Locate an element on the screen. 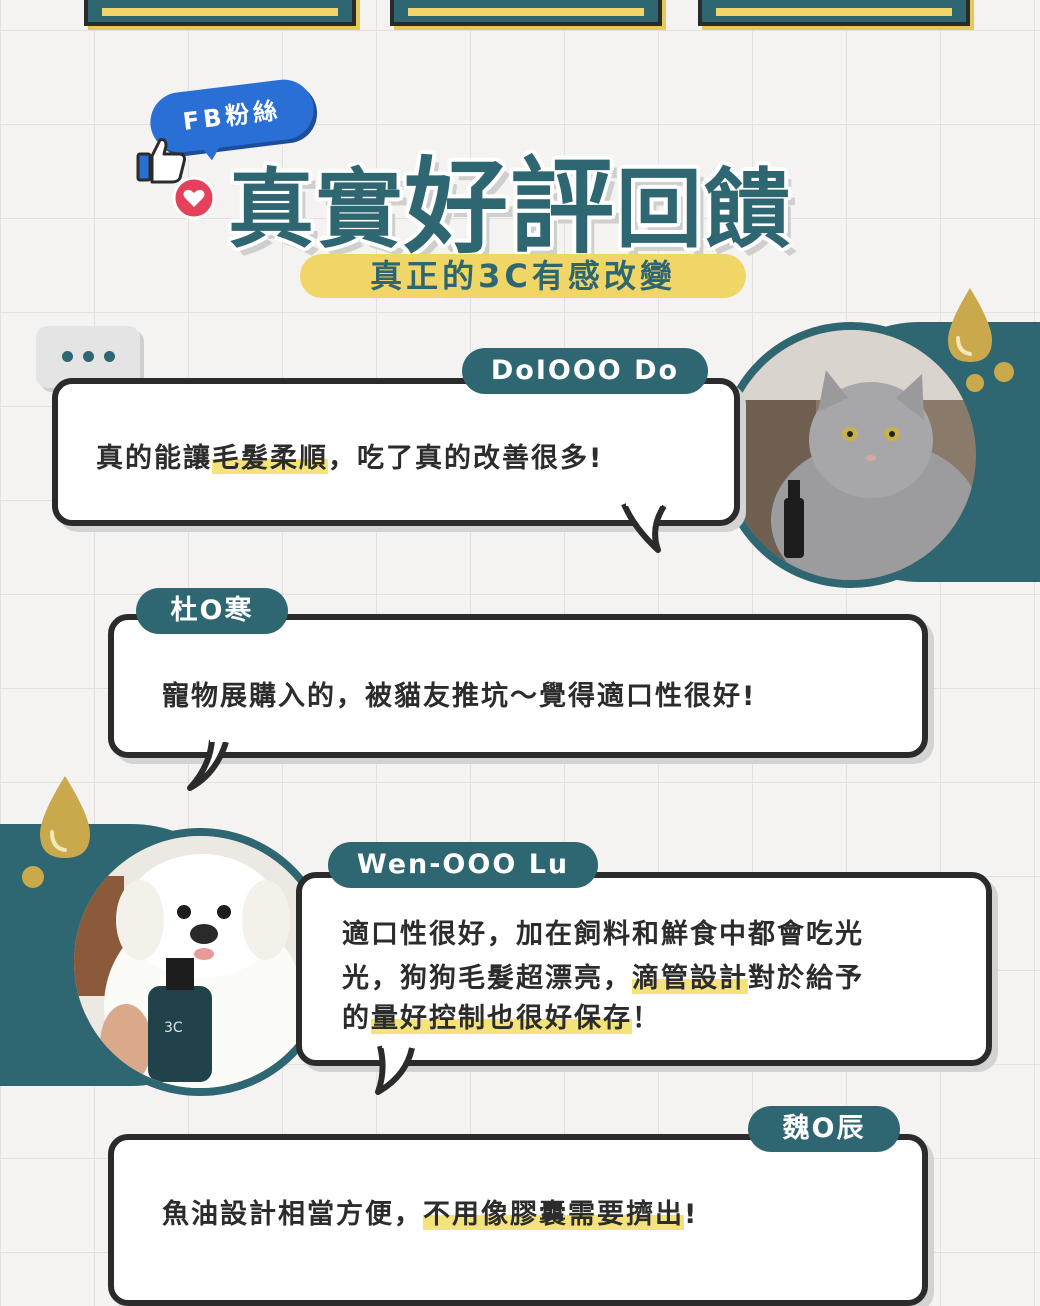 Image resolution: width=1040 pixels, height=1306 pixels. review-card-2: 寵物展購入的，被貓友推坑～覺得適口性很好! is located at coordinates (518, 686).